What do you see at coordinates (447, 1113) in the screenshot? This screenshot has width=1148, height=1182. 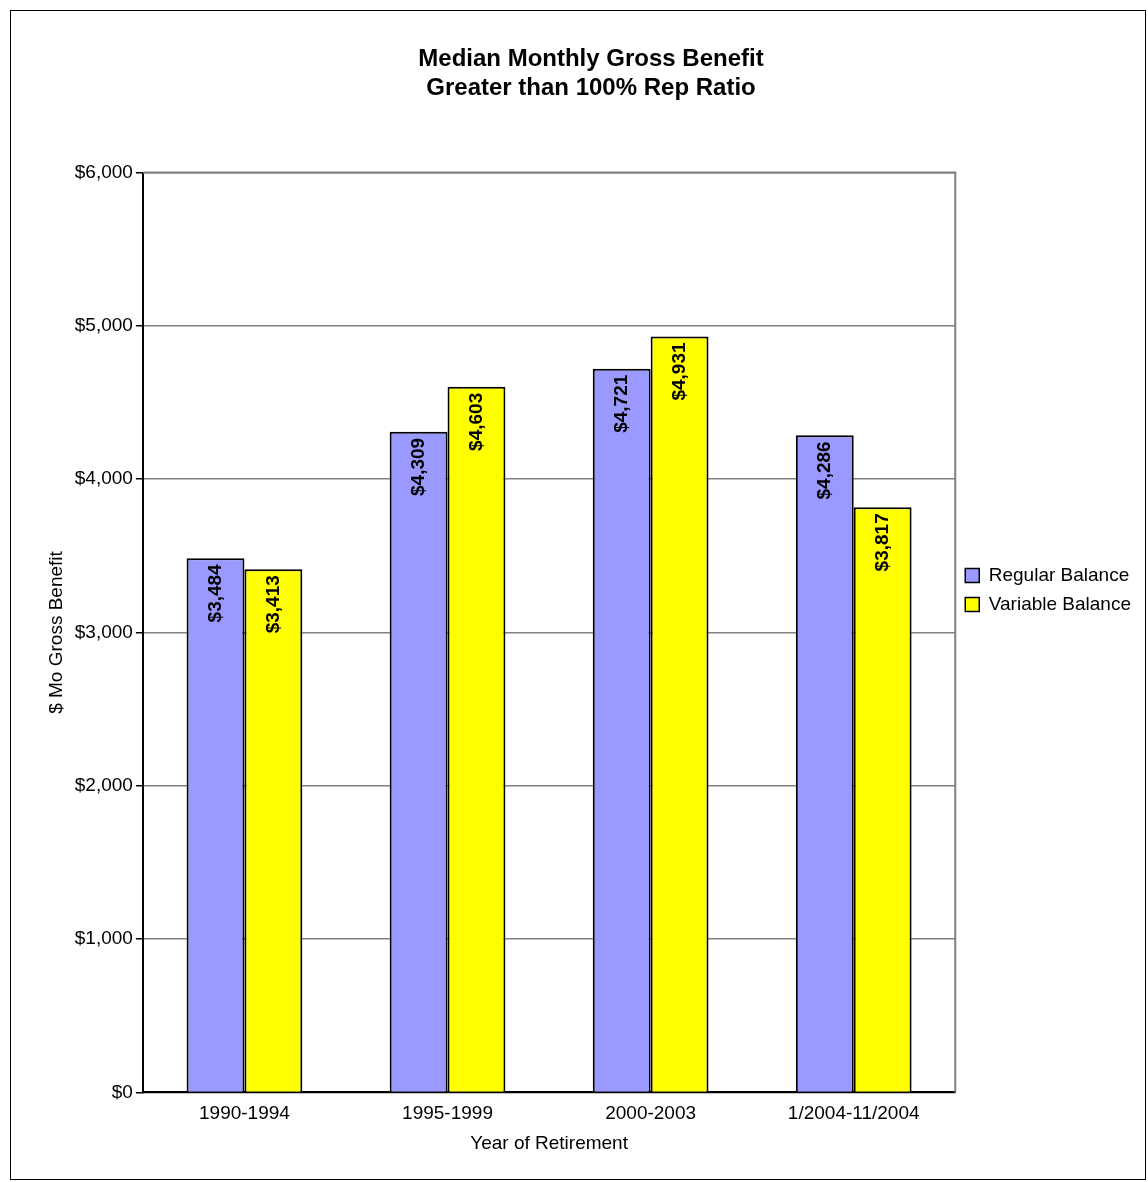 I see `x-tick-label: 1995-1999` at bounding box center [447, 1113].